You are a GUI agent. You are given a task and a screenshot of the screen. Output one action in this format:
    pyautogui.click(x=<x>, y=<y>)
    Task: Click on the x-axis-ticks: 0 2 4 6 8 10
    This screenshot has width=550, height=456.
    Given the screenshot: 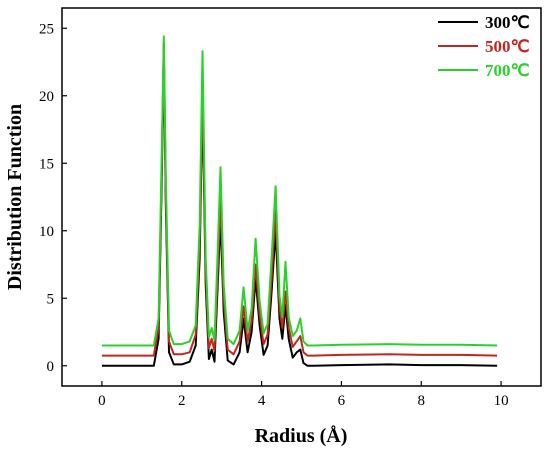 What is the action you would take?
    pyautogui.click(x=303, y=395)
    